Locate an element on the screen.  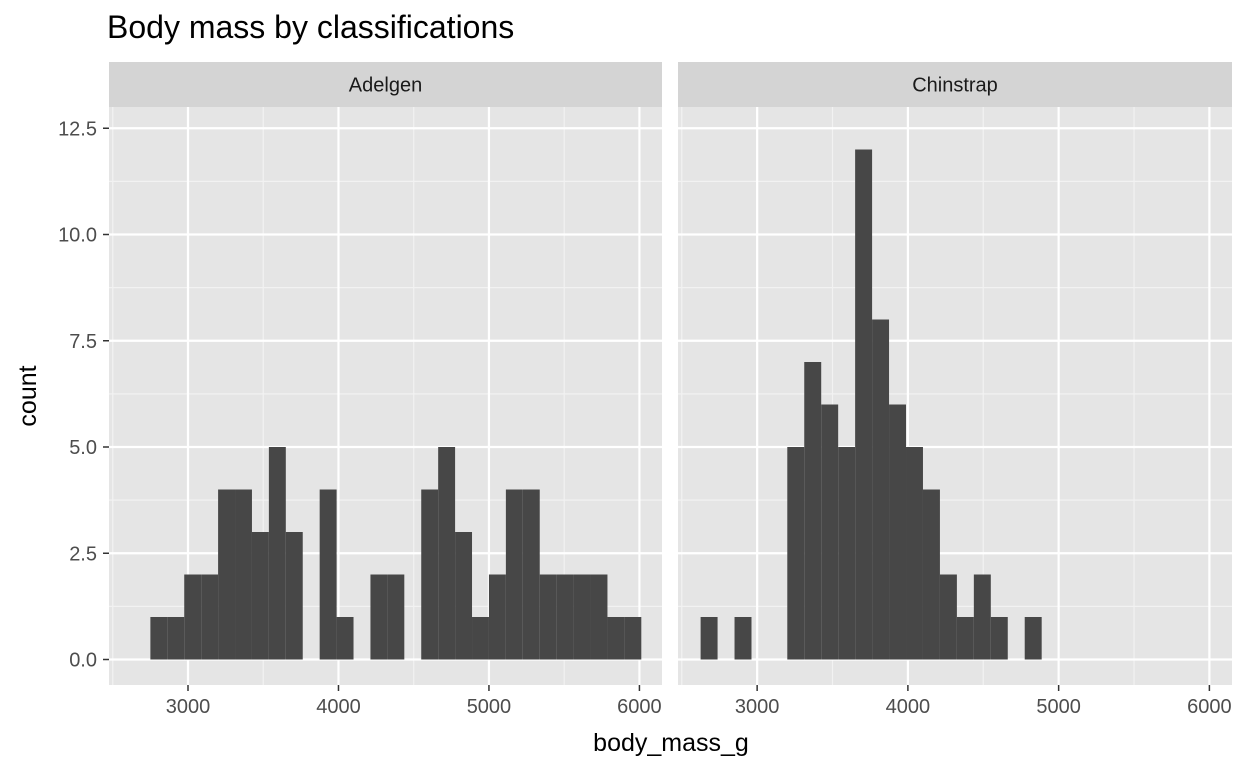
y-tick-label: 12.5 is located at coordinates (77, 129).